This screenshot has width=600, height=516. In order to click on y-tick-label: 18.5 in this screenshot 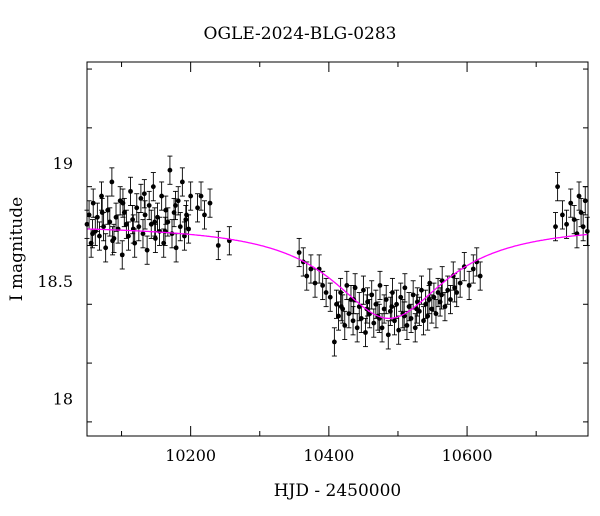, I will do `click(55, 281)`.